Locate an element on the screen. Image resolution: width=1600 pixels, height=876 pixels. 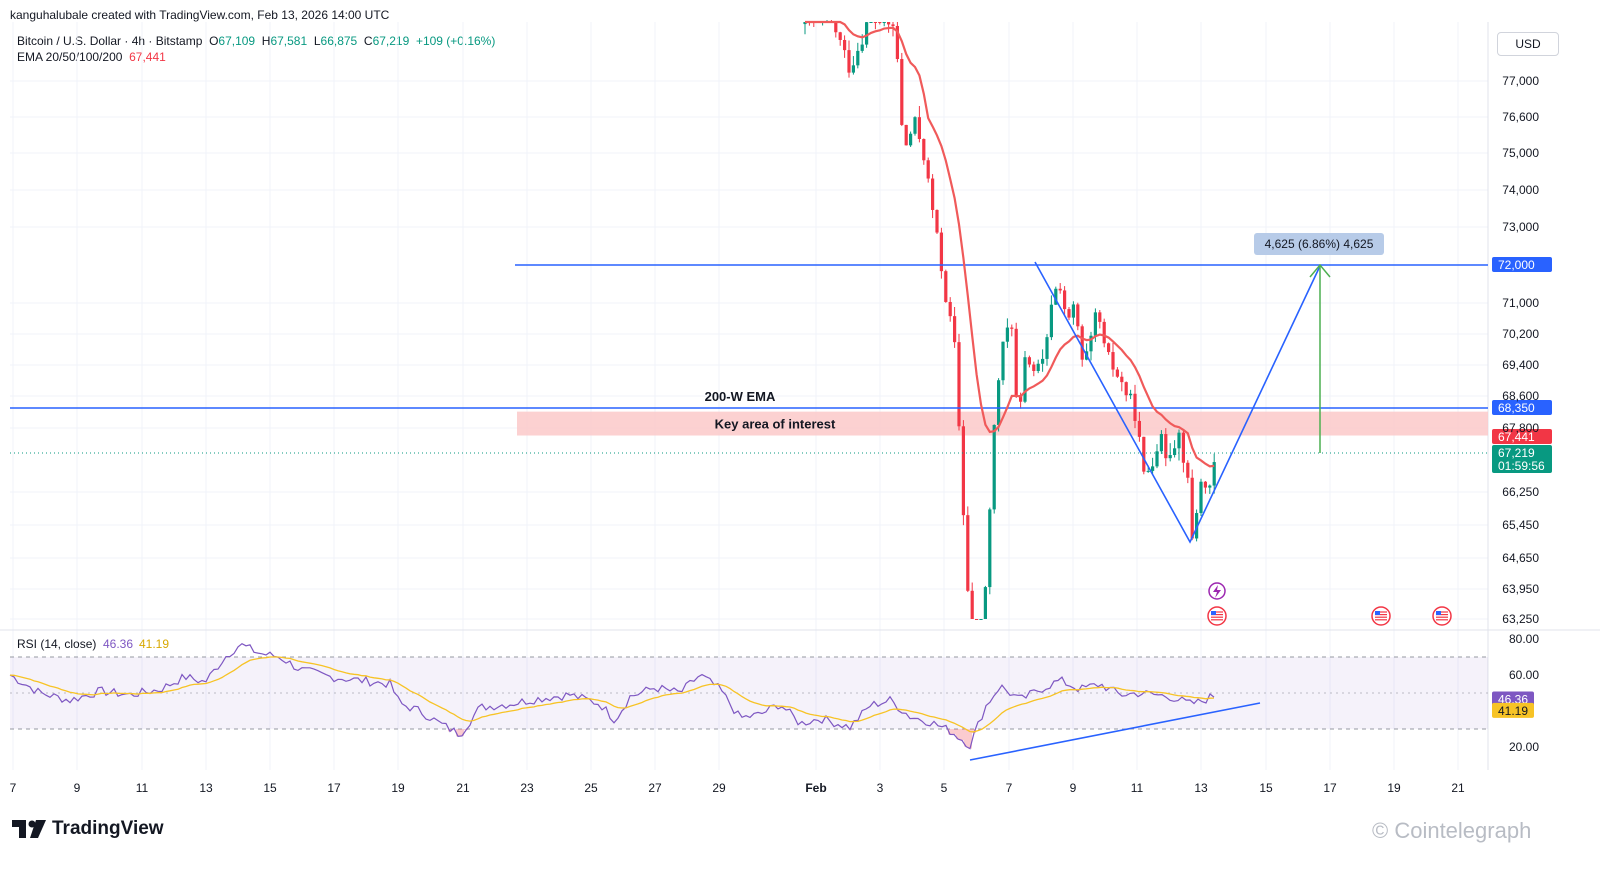
measure-label-box is located at coordinates (1319, 244).